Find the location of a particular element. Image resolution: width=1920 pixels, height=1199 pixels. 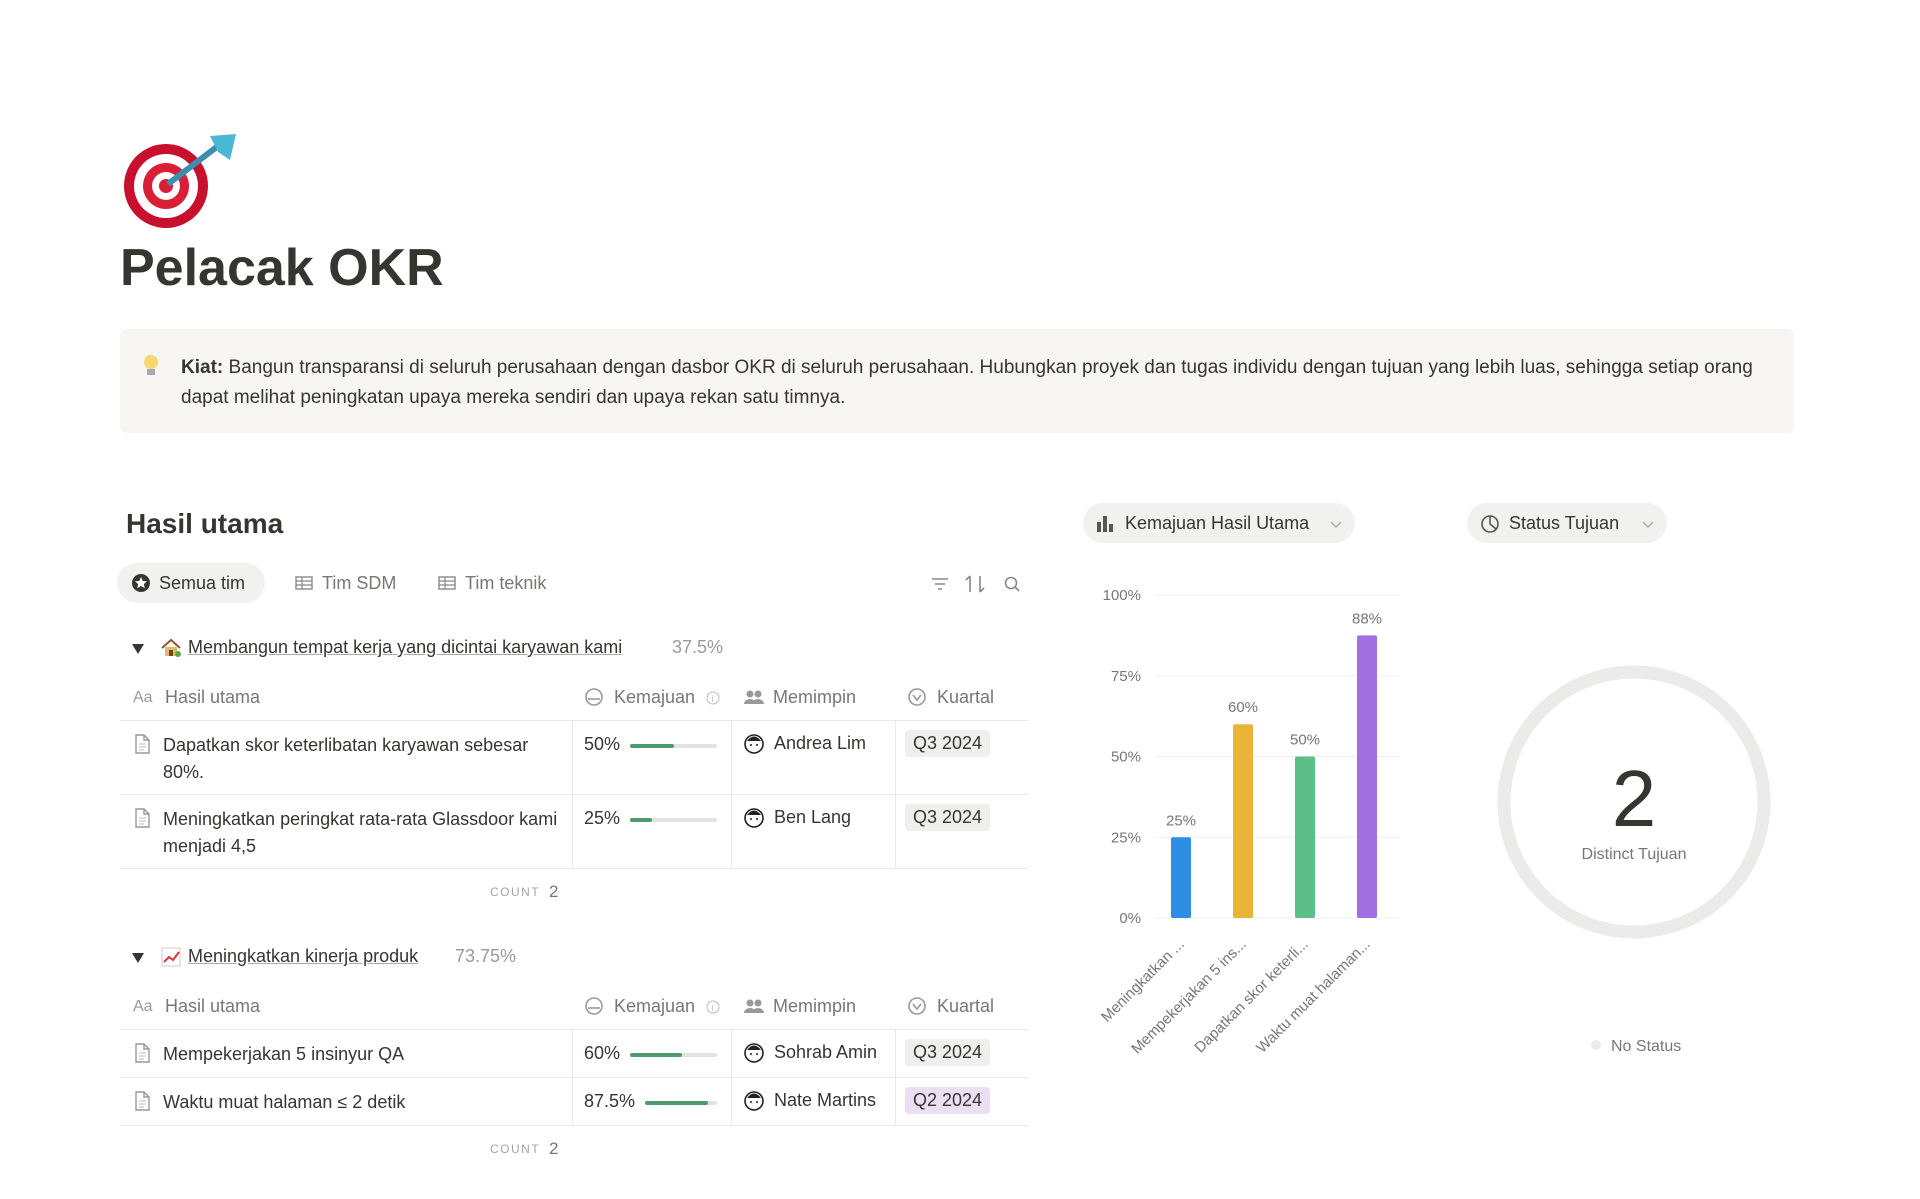

icon: i is located at coordinates (713, 1009).